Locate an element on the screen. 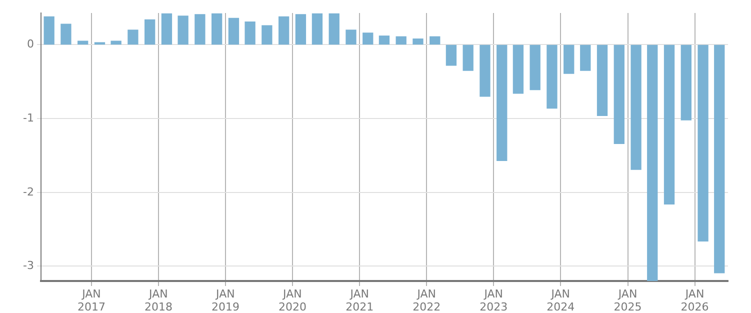 The image size is (751, 313). x-tick-label: JAN 2021 is located at coordinates (360, 300).